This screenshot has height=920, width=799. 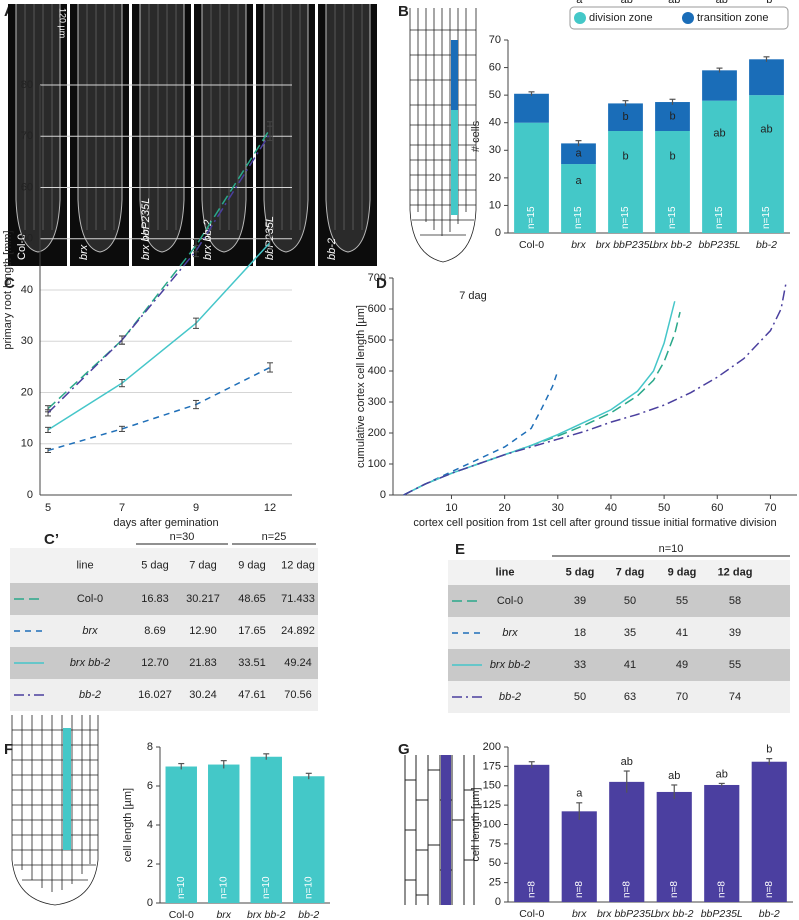 What do you see at coordinates (48, 508) in the screenshot?
I see `x-tick-label: 5` at bounding box center [48, 508].